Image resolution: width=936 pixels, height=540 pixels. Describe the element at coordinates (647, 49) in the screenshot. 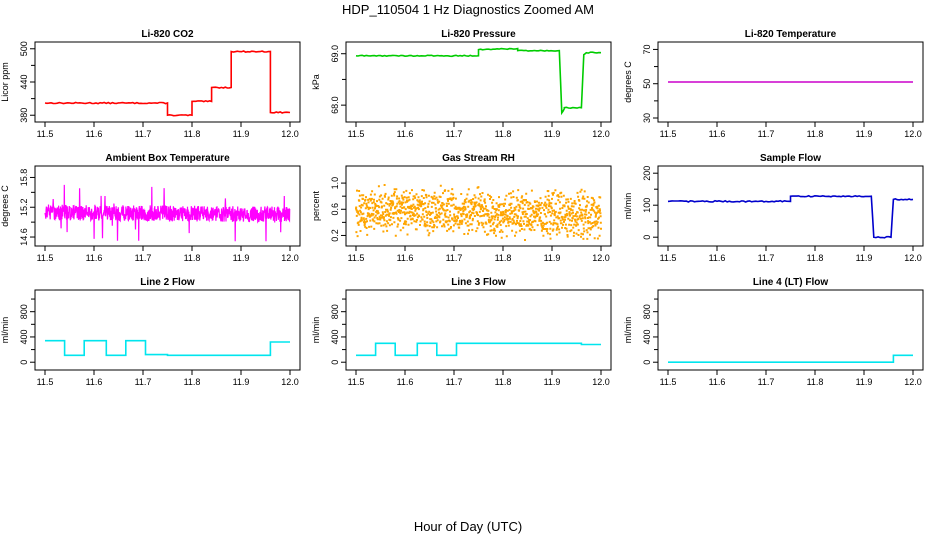

I see `y-tick-label: 70` at that location.